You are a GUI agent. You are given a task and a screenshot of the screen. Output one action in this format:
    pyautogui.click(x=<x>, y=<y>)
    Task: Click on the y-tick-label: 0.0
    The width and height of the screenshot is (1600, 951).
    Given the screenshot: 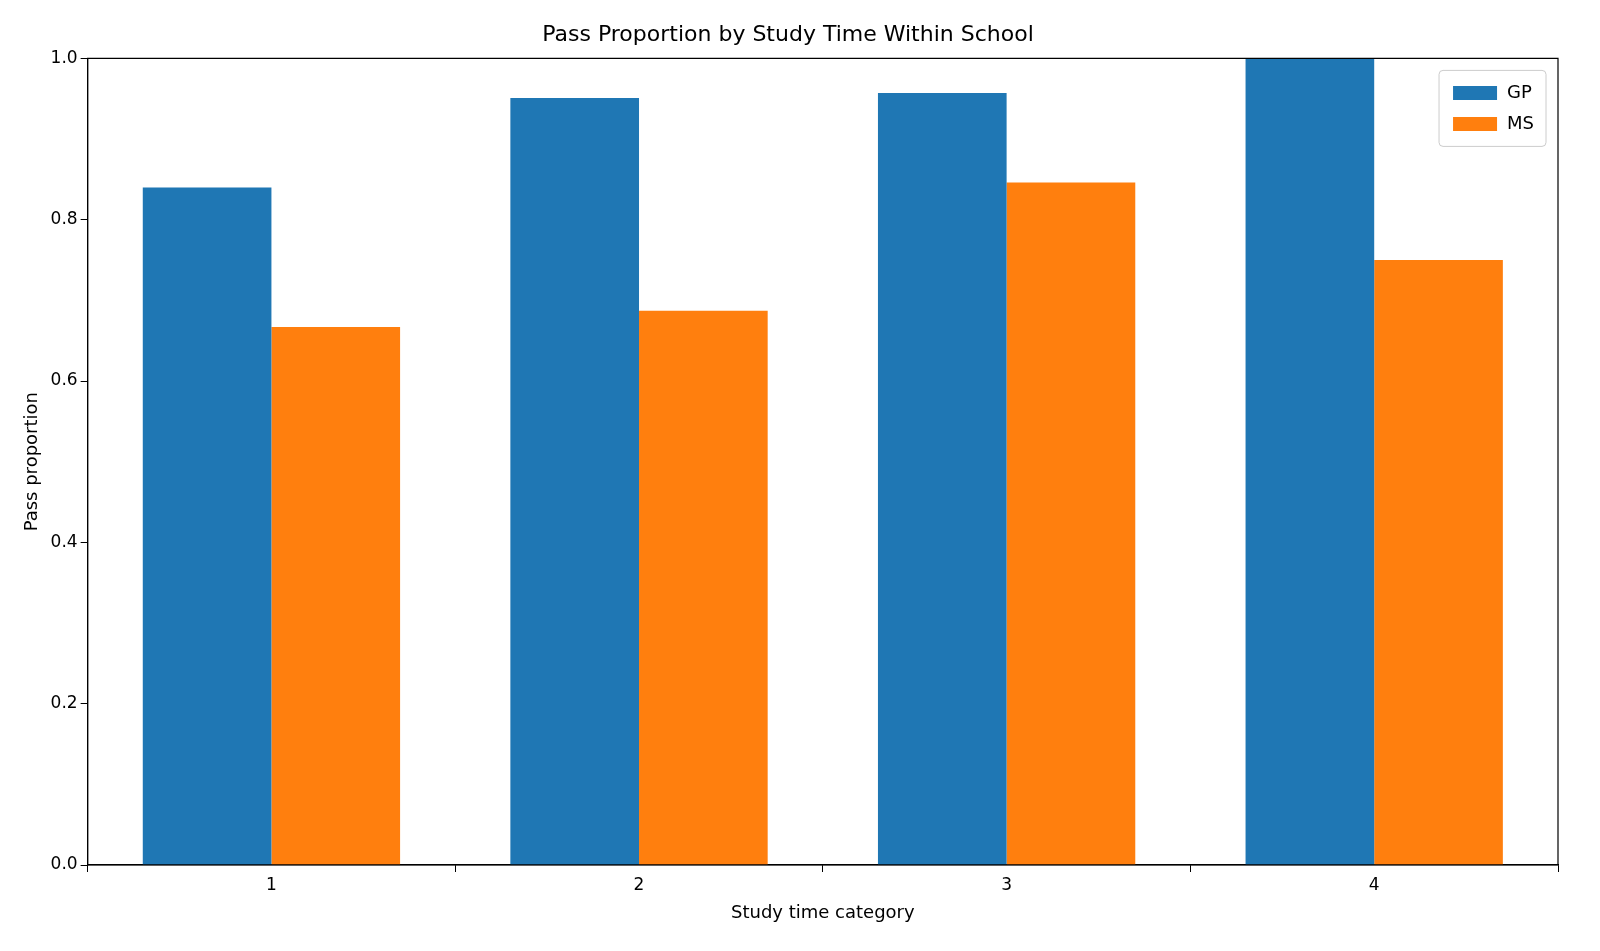 What is the action you would take?
    pyautogui.click(x=64, y=863)
    